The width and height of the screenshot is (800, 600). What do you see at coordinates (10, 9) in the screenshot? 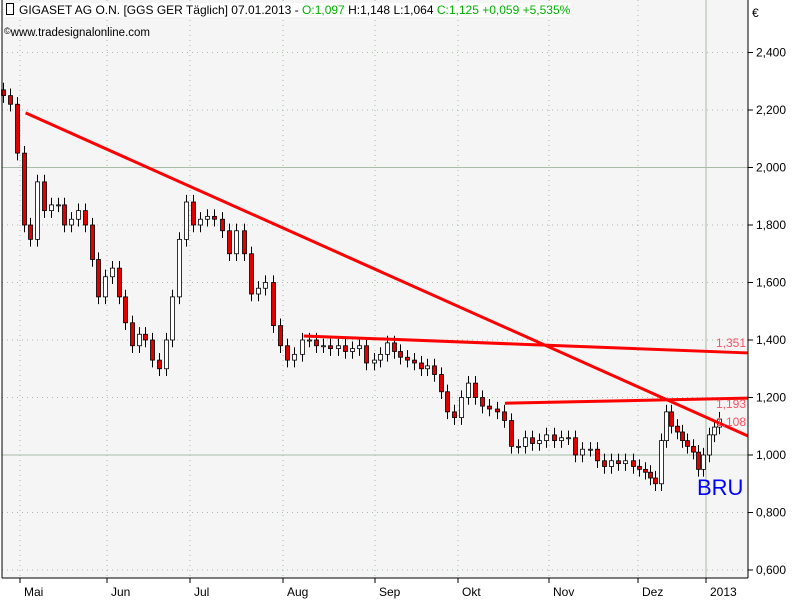
I see `candlestick-icon` at bounding box center [10, 9].